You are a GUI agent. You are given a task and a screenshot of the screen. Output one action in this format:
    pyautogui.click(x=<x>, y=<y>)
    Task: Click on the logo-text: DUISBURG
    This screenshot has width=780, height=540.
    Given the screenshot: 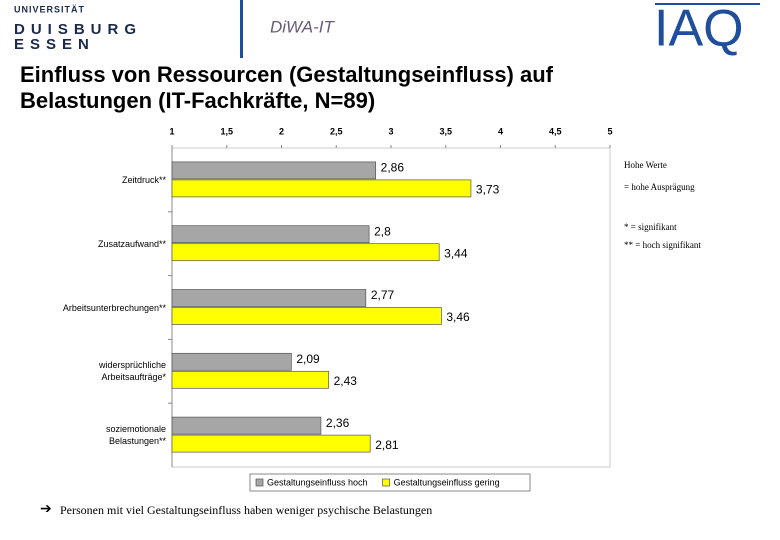 What is the action you would take?
    pyautogui.click(x=78, y=29)
    